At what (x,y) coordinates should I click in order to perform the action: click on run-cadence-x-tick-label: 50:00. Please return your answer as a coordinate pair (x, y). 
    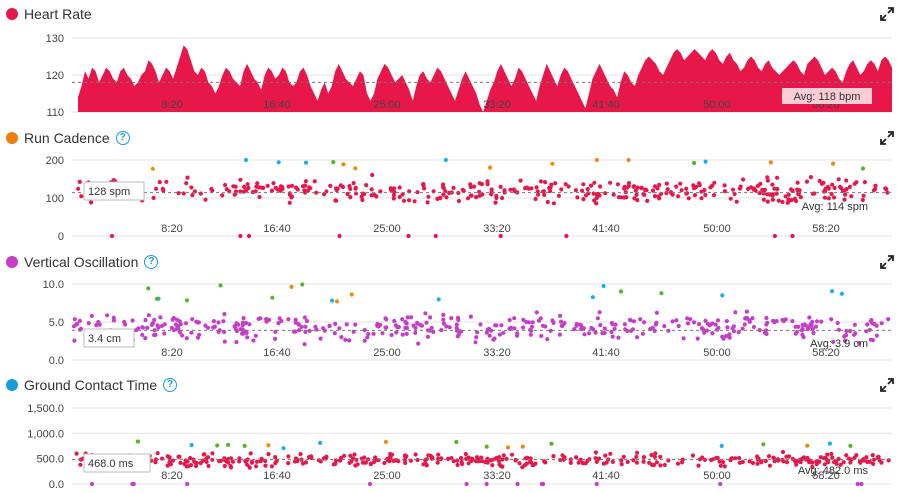
    Looking at the image, I should click on (717, 229).